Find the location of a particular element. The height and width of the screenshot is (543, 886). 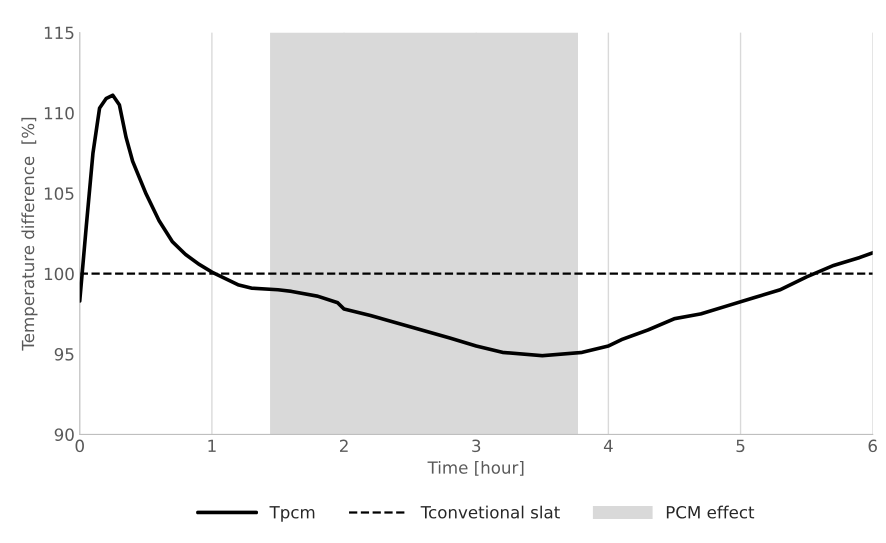

x-tick-label: 1 is located at coordinates (212, 446).